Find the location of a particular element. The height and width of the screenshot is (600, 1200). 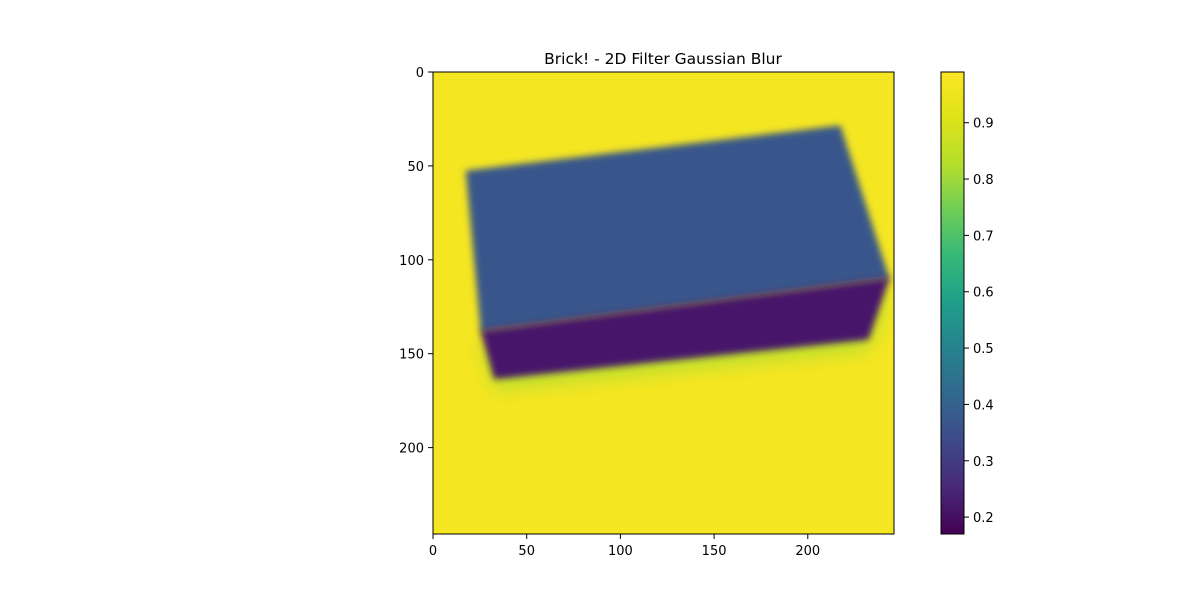

chart-title: Brick! - 2D Filter Gaussian Blur is located at coordinates (663, 59).